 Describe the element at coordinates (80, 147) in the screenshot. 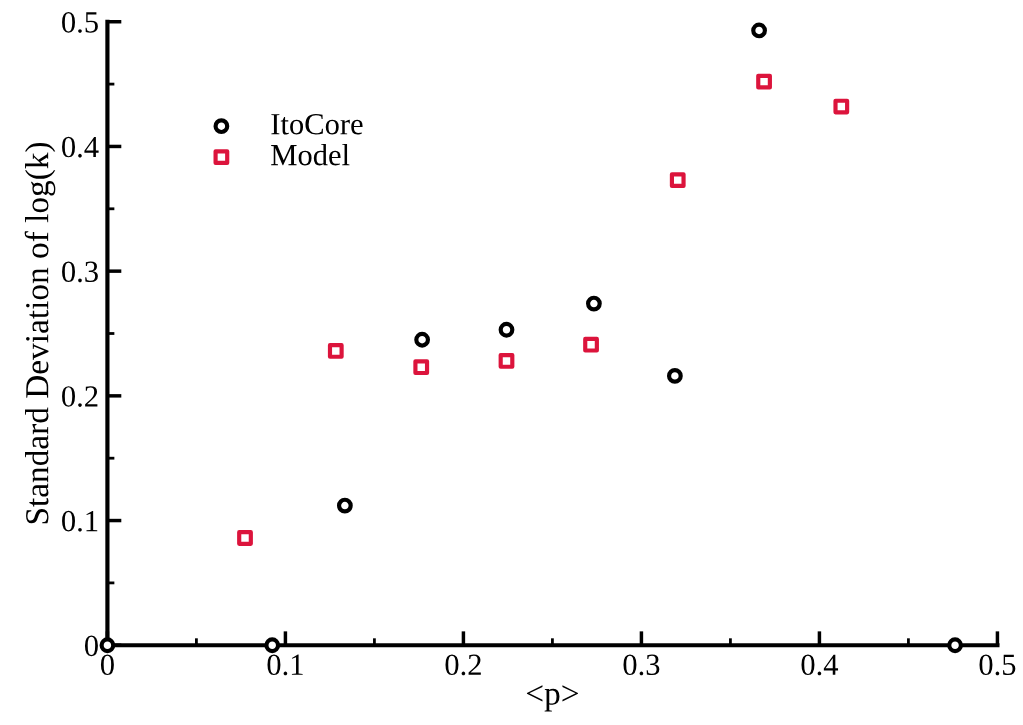

I see `y-tick-label: 0.4` at that location.